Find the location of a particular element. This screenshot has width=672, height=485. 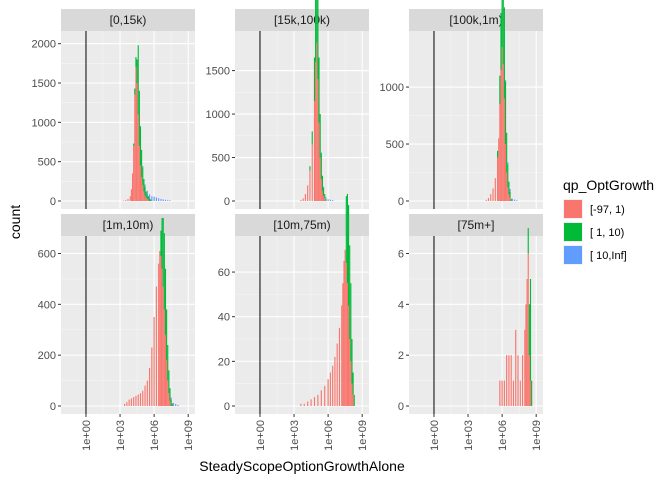

legend-title: qp_OptGrowth is located at coordinates (608, 185).